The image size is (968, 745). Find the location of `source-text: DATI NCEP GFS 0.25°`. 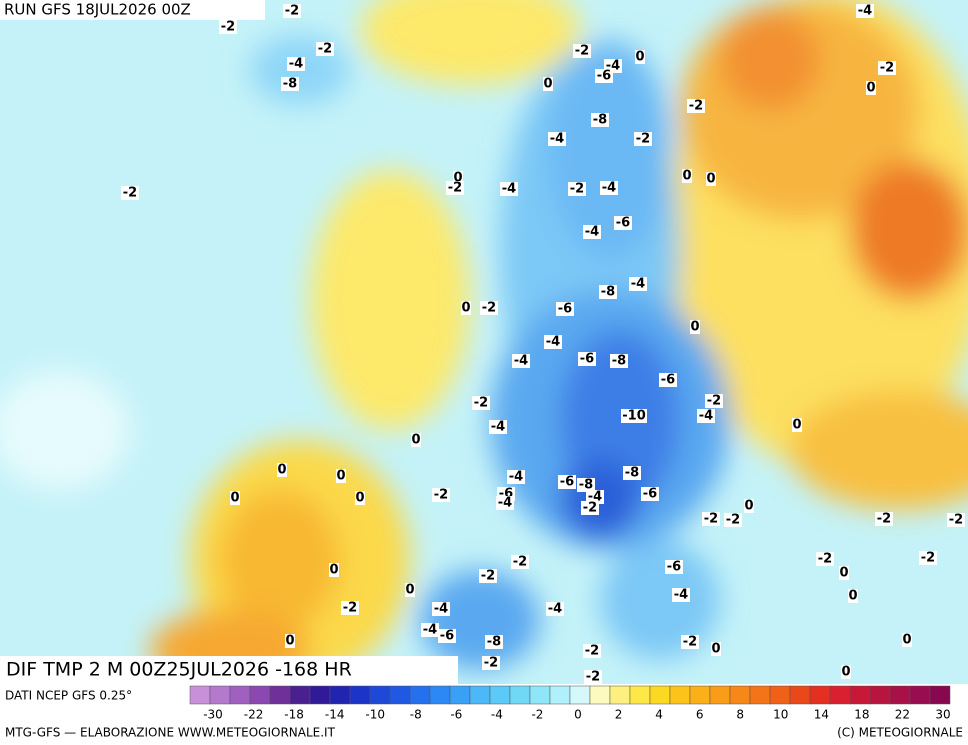

source-text: DATI NCEP GFS 0.25° is located at coordinates (68, 696).